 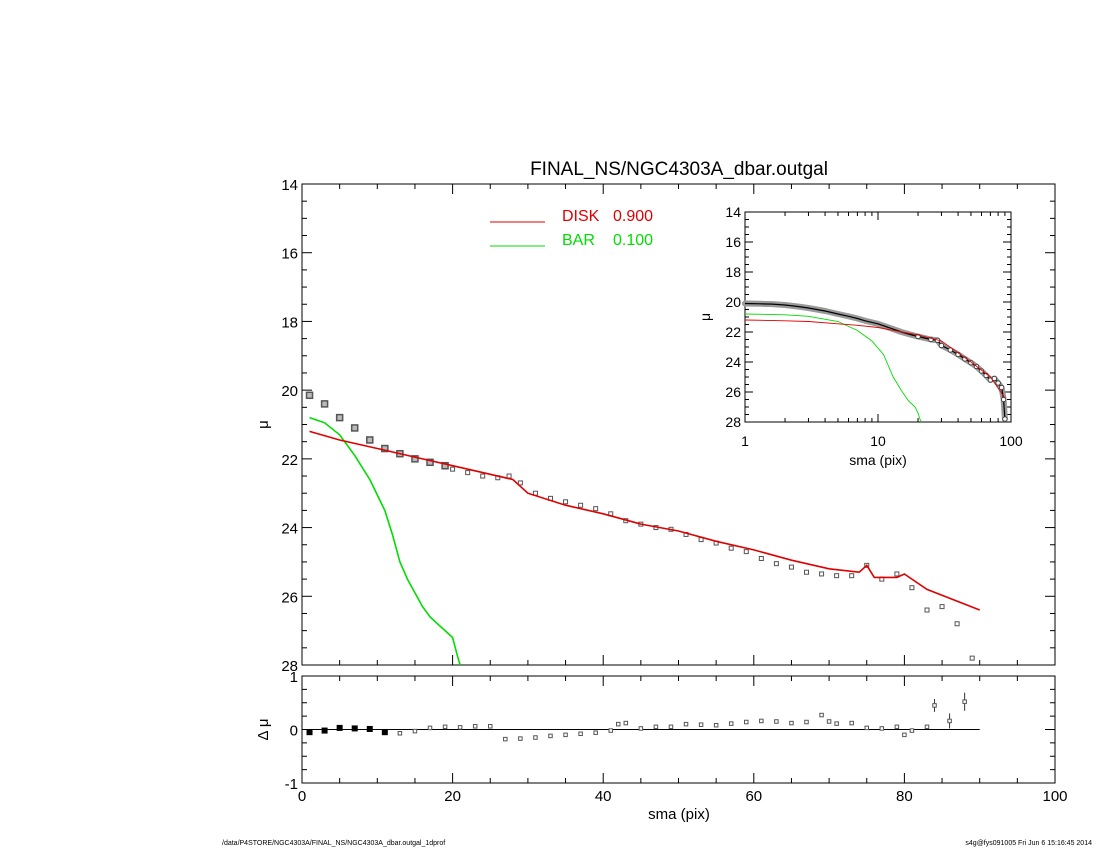 What do you see at coordinates (679, 169) in the screenshot?
I see `chart-title: FINAL_NS/NGC4303A_dbar.outgal` at bounding box center [679, 169].